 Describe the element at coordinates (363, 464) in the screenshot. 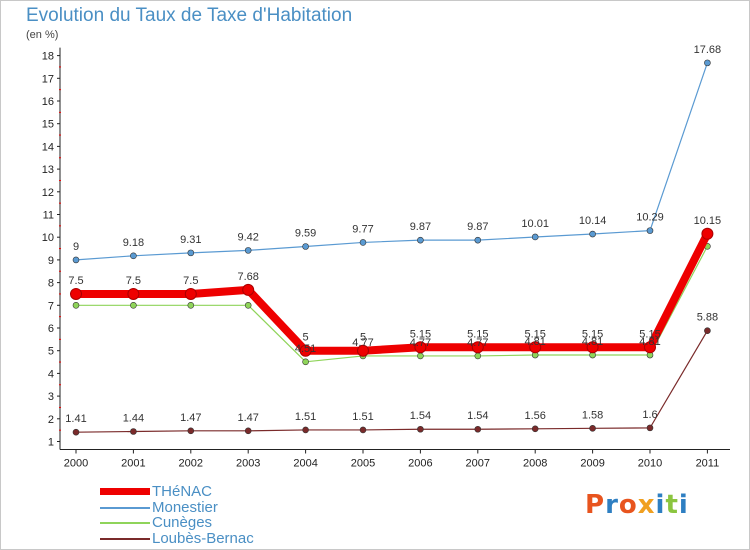

I see `x-tick-label: 2005` at that location.